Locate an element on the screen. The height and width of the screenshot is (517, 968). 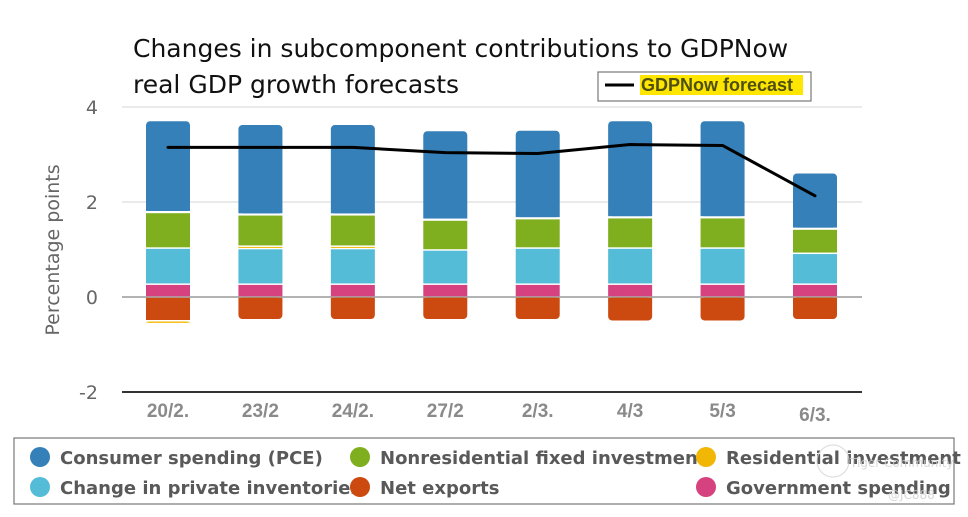
line-legend-label: GDPNow forecast is located at coordinates (717, 85).